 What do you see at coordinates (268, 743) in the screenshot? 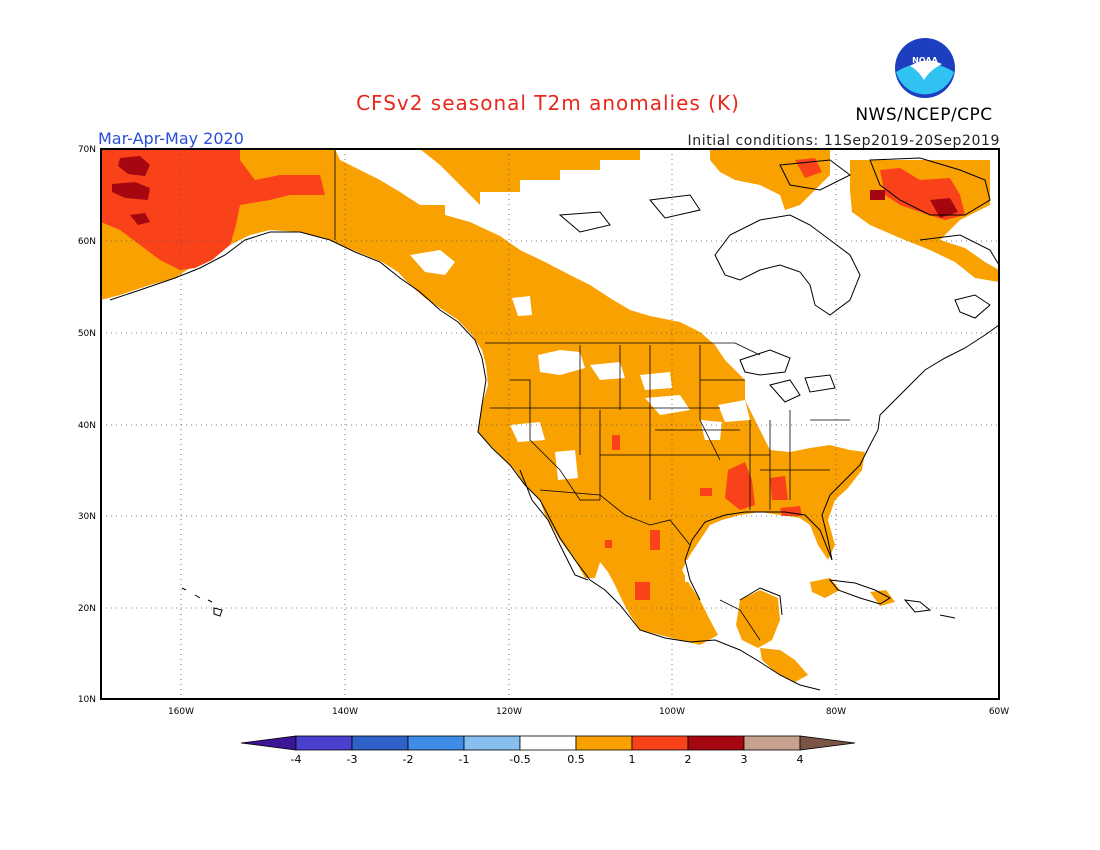
I see `colorbar-arrow-low` at bounding box center [268, 743].